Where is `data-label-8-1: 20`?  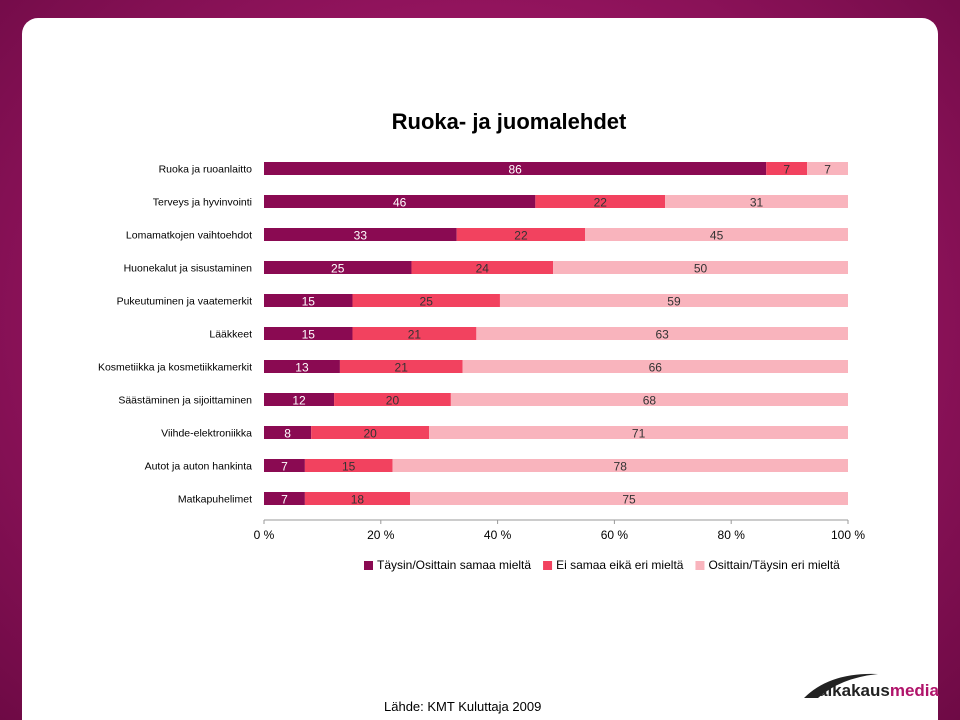
data-label-8-1: 20 is located at coordinates (371, 434).